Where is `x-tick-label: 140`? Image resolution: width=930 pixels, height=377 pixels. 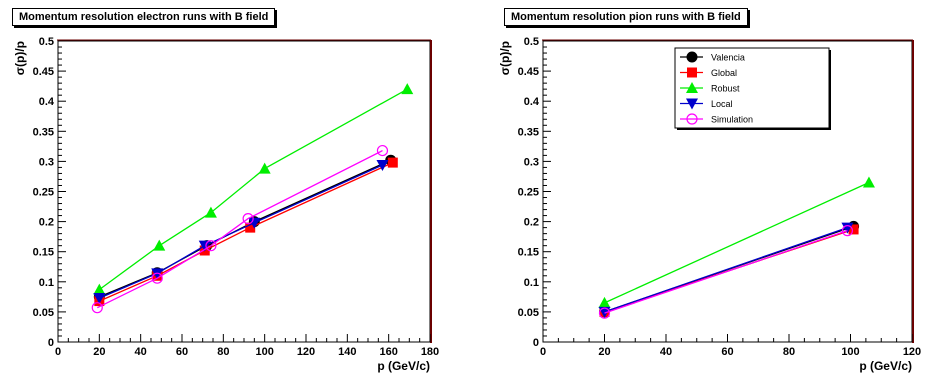
x-tick-label: 140 is located at coordinates (347, 352).